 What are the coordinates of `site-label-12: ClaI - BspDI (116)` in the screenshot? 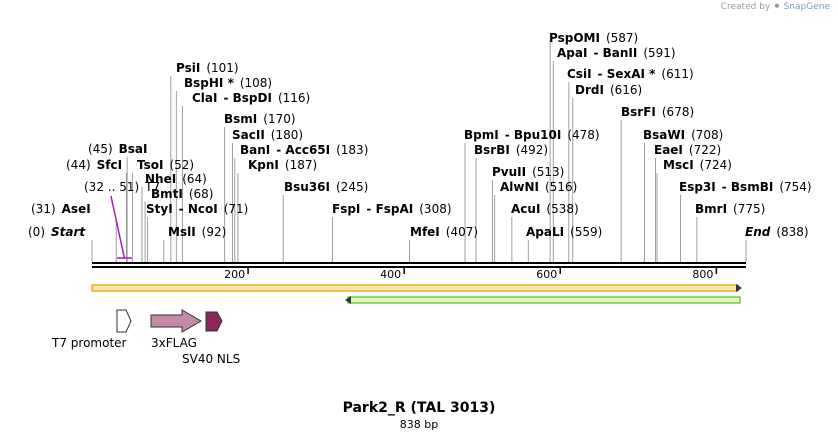 It's located at (251, 98).